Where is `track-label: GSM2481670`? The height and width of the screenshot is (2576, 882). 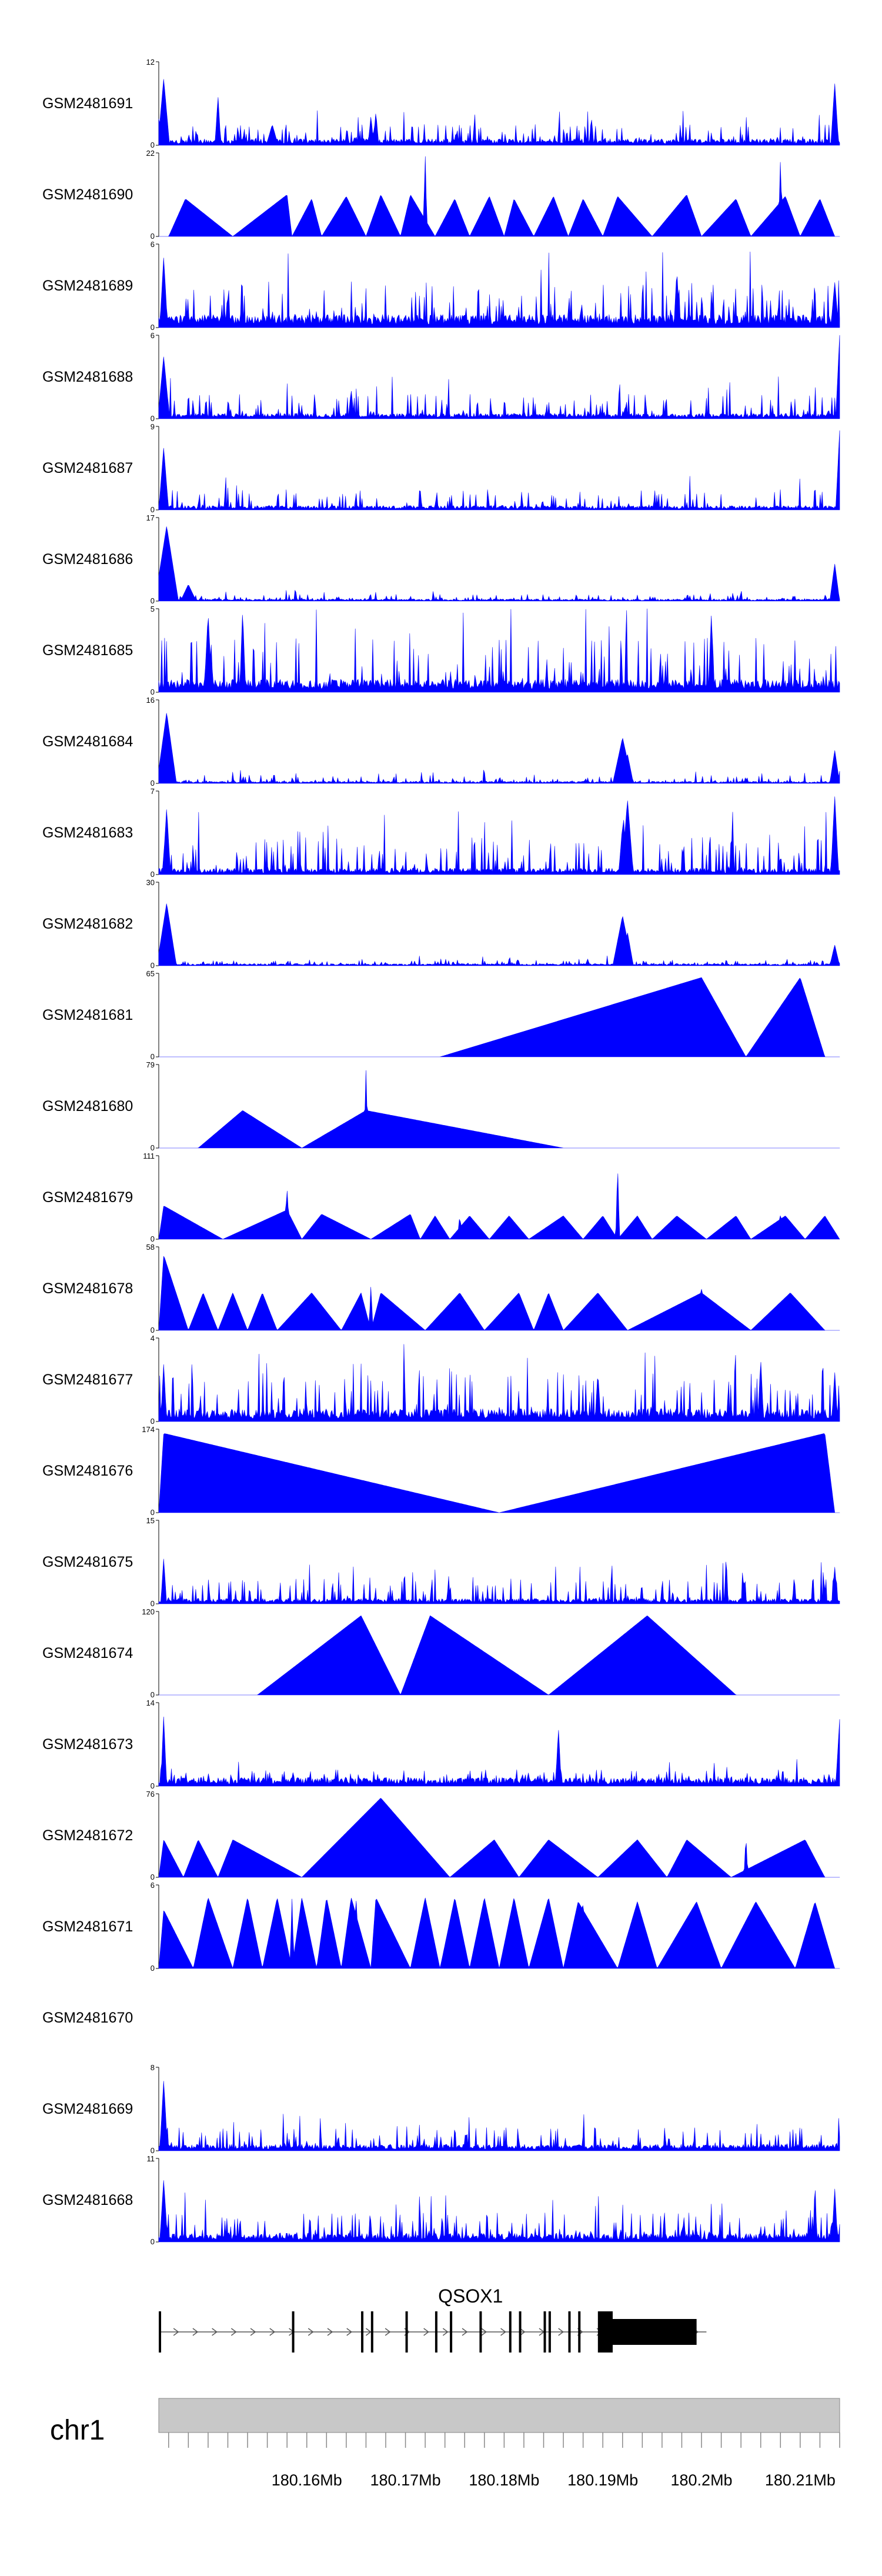
track-label: GSM2481670 is located at coordinates (87, 2018).